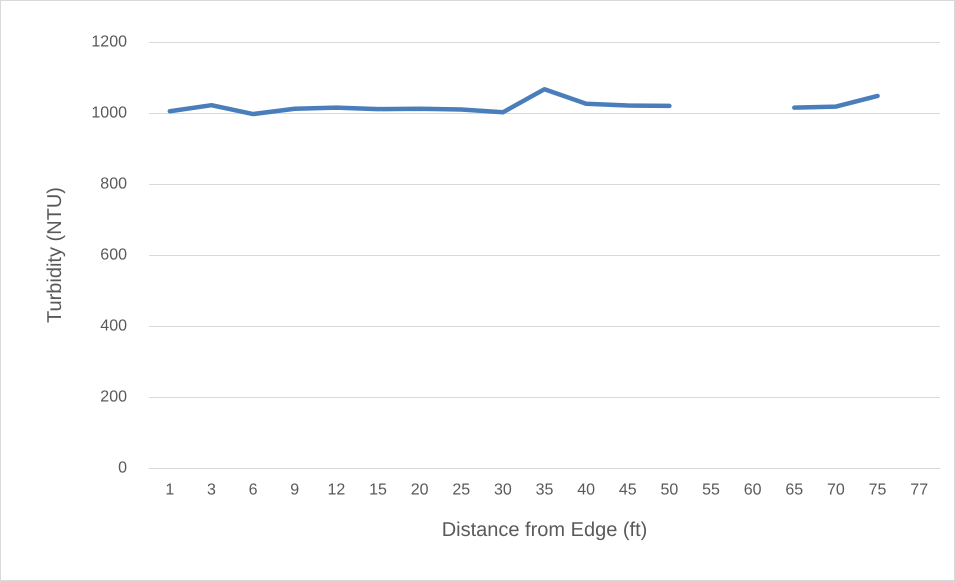 Image resolution: width=955 pixels, height=581 pixels. Describe the element at coordinates (753, 490) in the screenshot. I see `x-tick-label: 60` at that location.